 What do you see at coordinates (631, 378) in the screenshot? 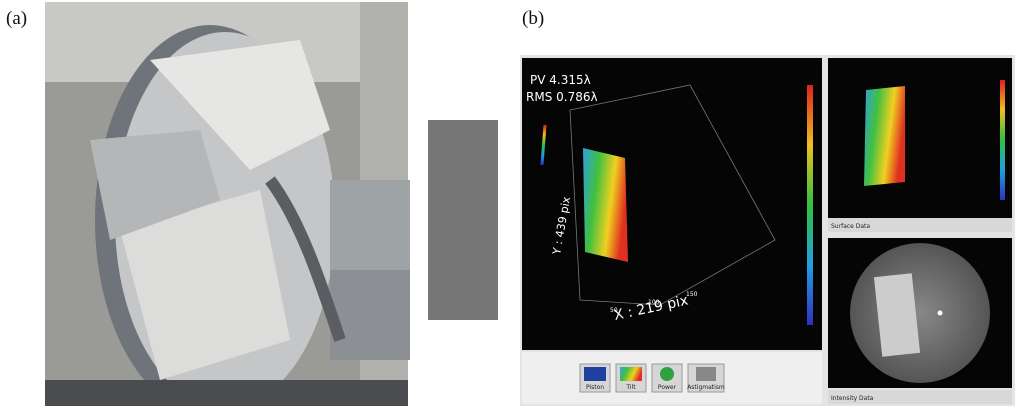
I see `button: Tilt` at bounding box center [631, 378].